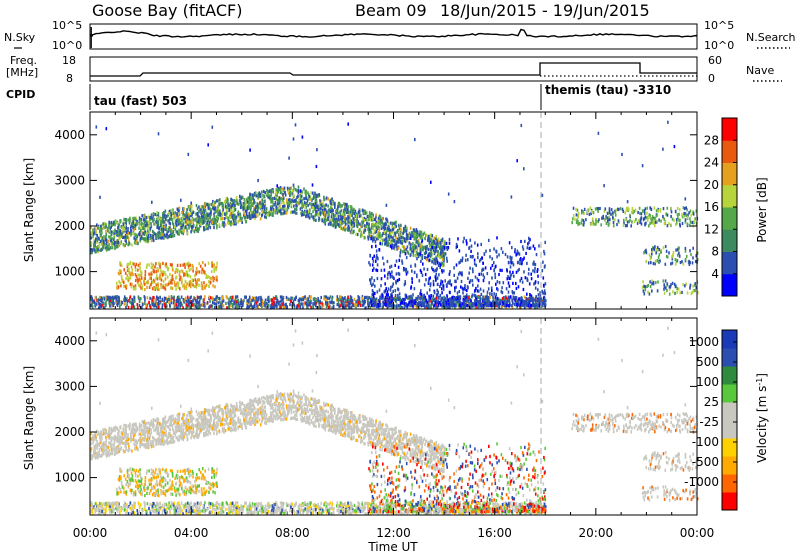 Image resolution: width=800 pixels, height=554 pixels. I want to click on freq-tick-bottom: 8, so click(69, 78).